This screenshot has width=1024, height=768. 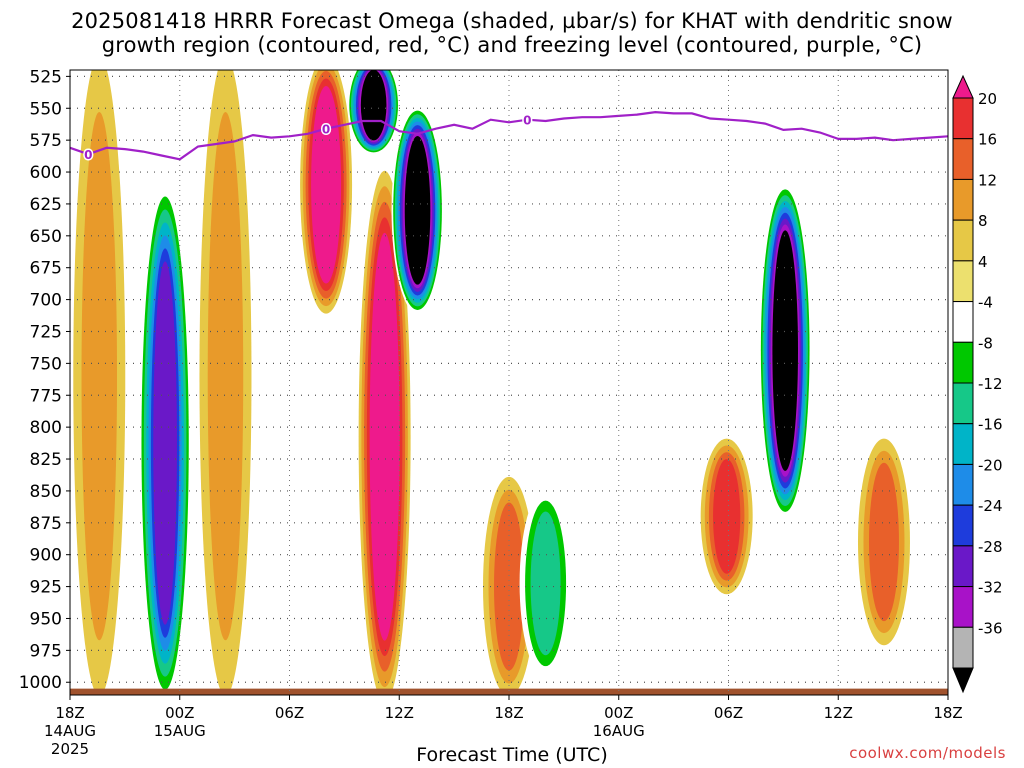 What do you see at coordinates (963, 680) in the screenshot?
I see `colorbar-triangle-bottom` at bounding box center [963, 680].